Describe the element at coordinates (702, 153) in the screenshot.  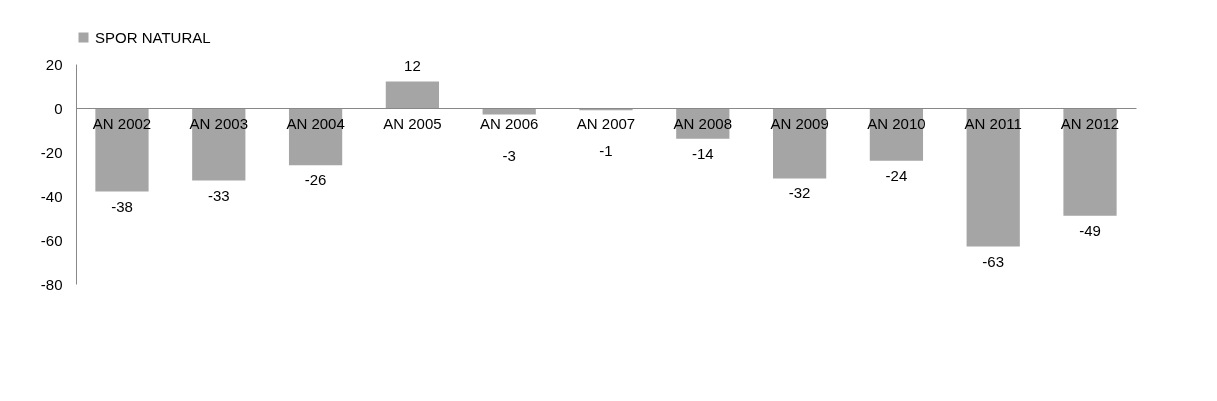
I see `data-label: -14` at that location.